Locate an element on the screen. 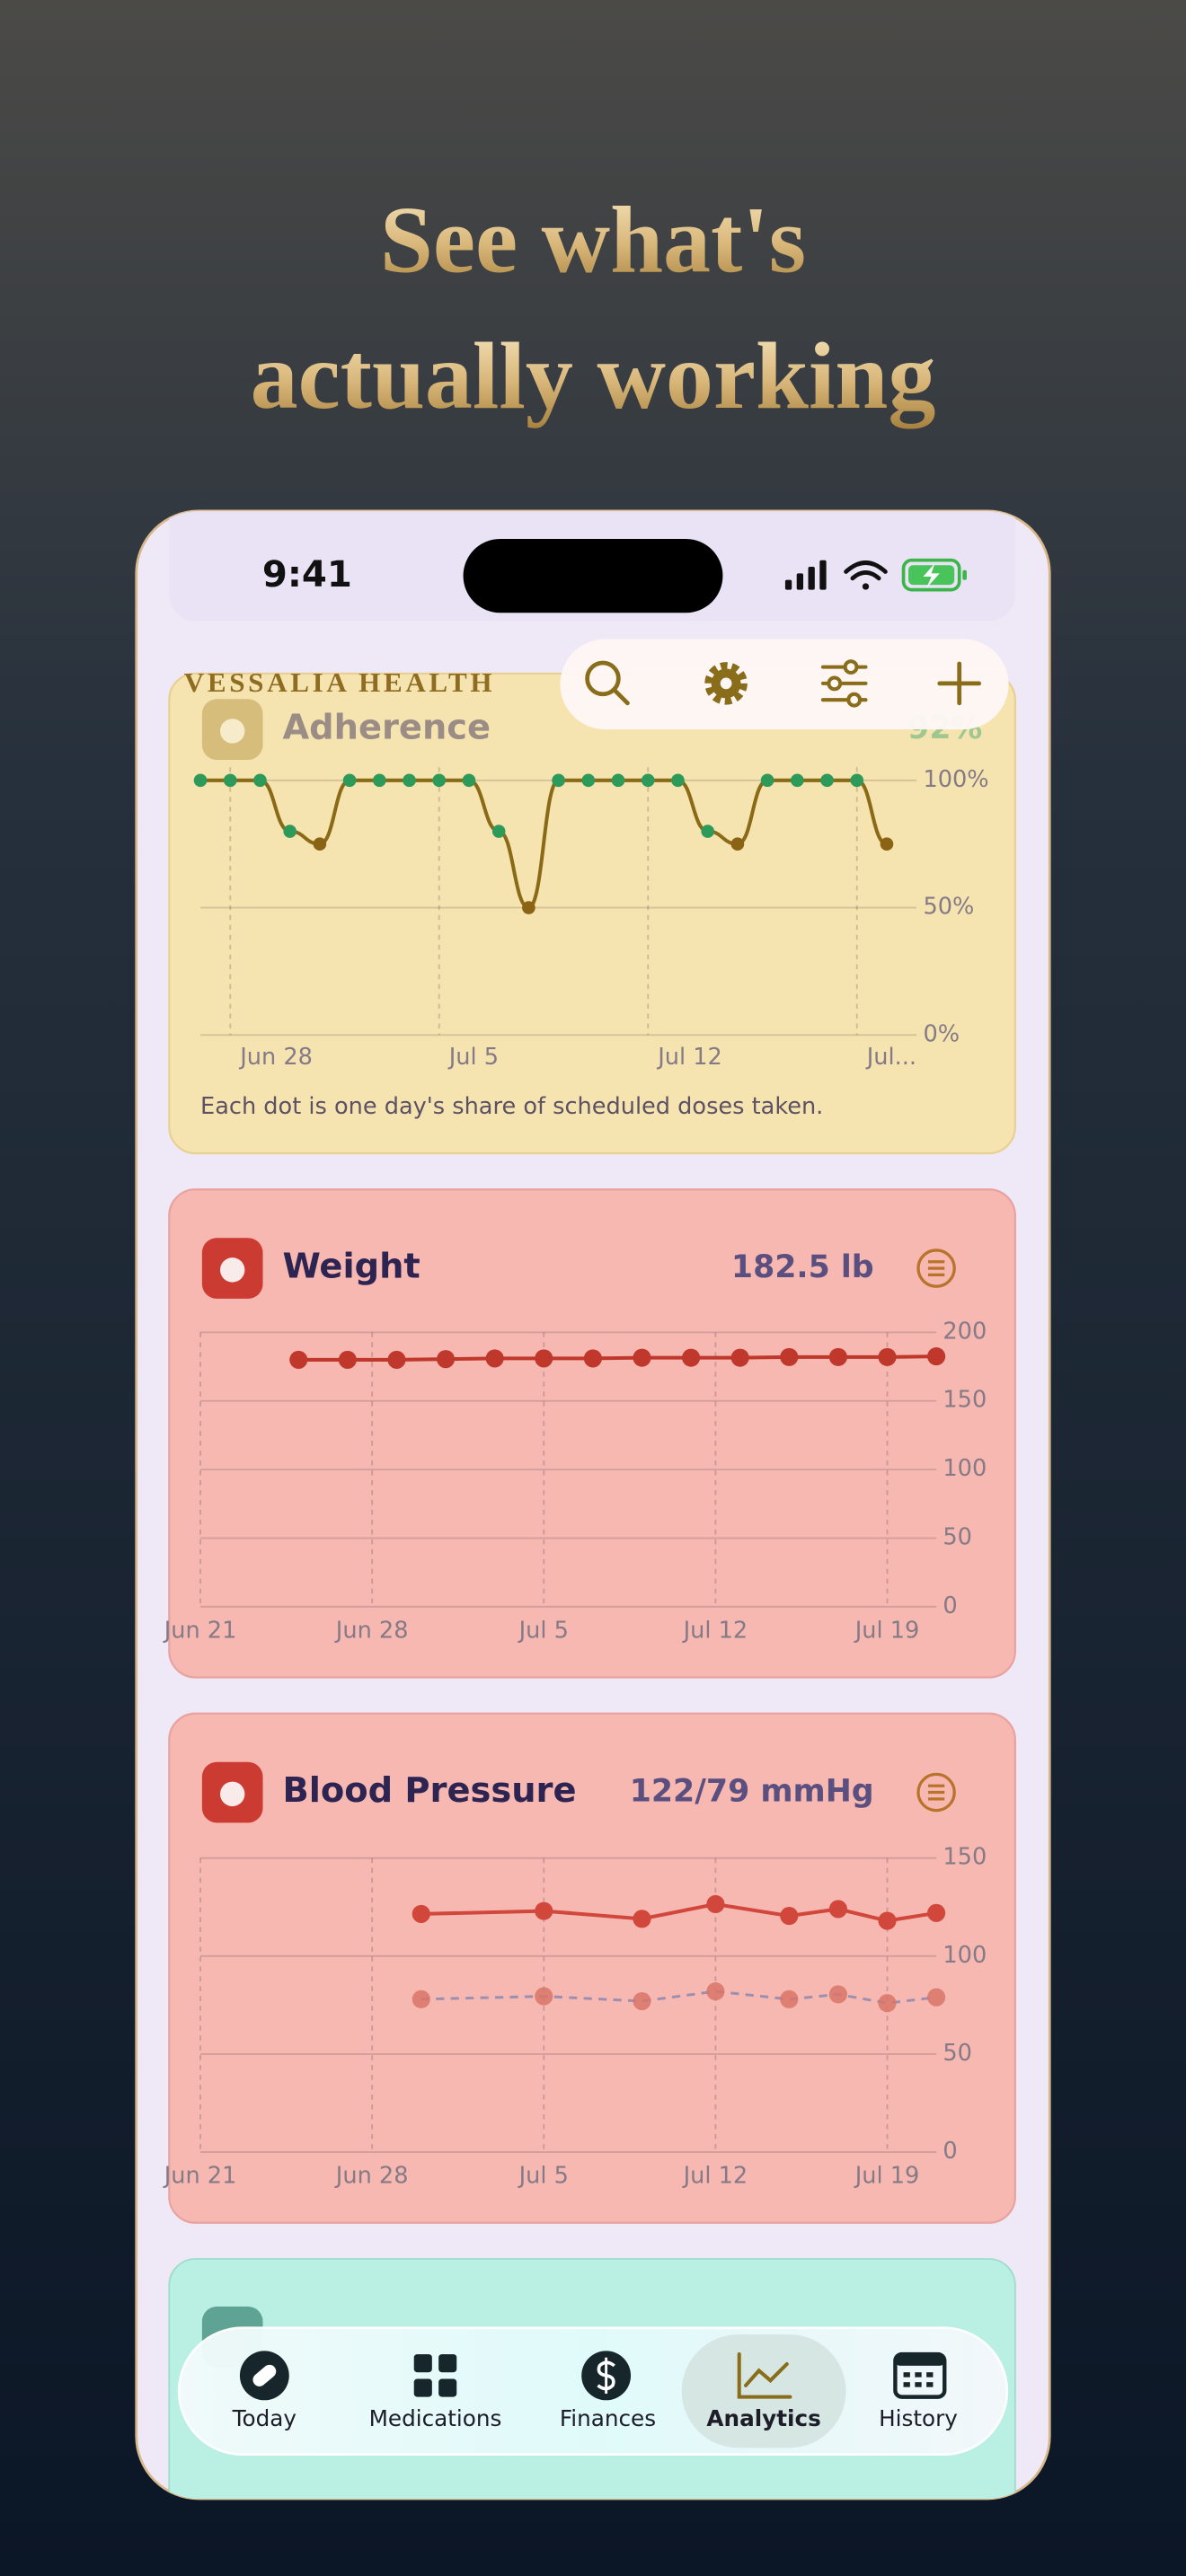 The width and height of the screenshot is (1186, 2576). toolbar is located at coordinates (784, 684).